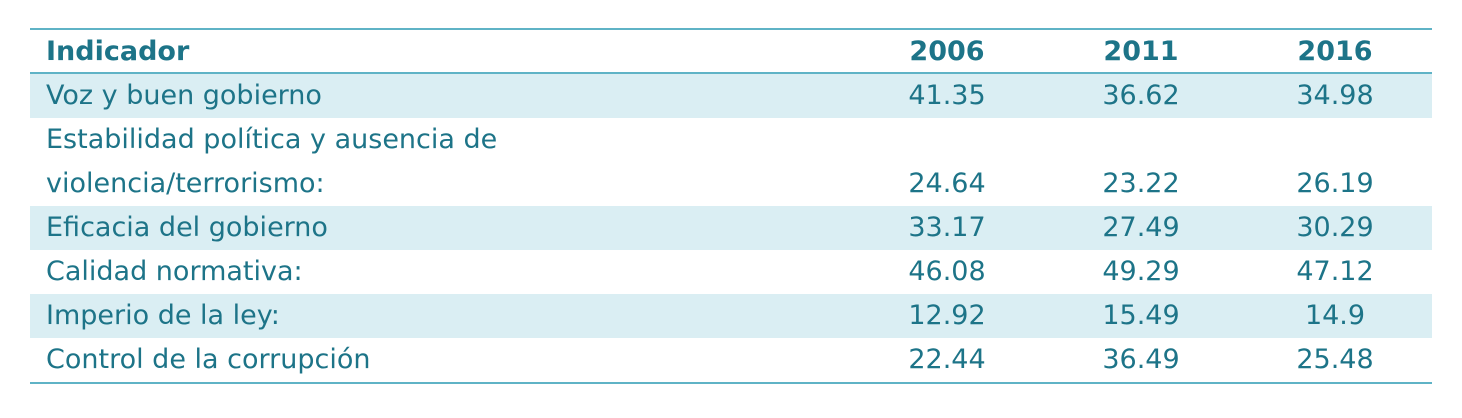 Image resolution: width=1462 pixels, height=418 pixels. I want to click on value-cell: 33.17, so click(947, 227).